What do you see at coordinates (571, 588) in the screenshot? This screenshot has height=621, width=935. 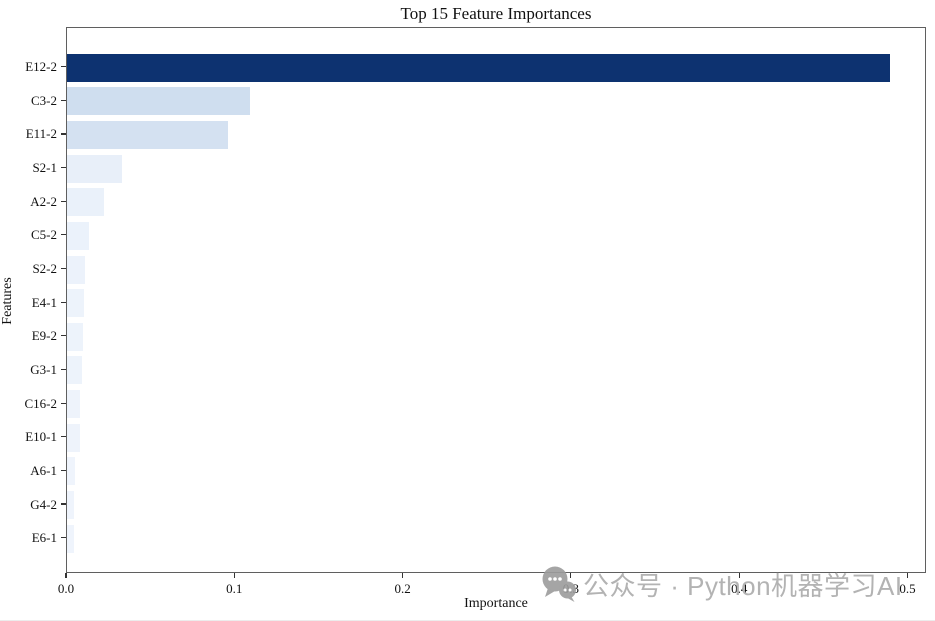 I see `x-tick-label: 0.3` at bounding box center [571, 588].